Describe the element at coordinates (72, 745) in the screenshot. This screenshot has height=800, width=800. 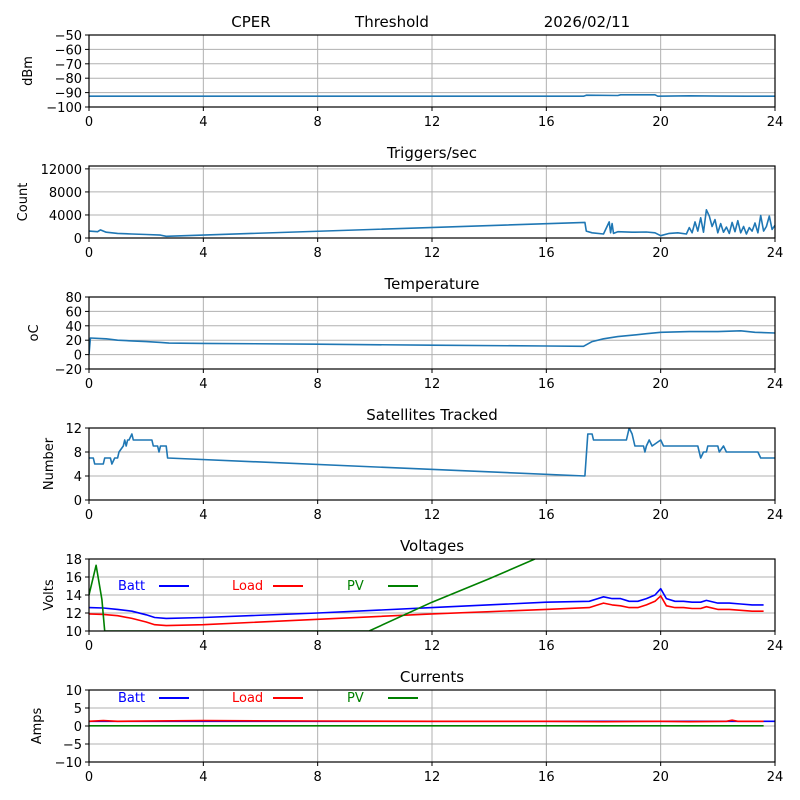
I see `y-tick-label: −5` at that location.